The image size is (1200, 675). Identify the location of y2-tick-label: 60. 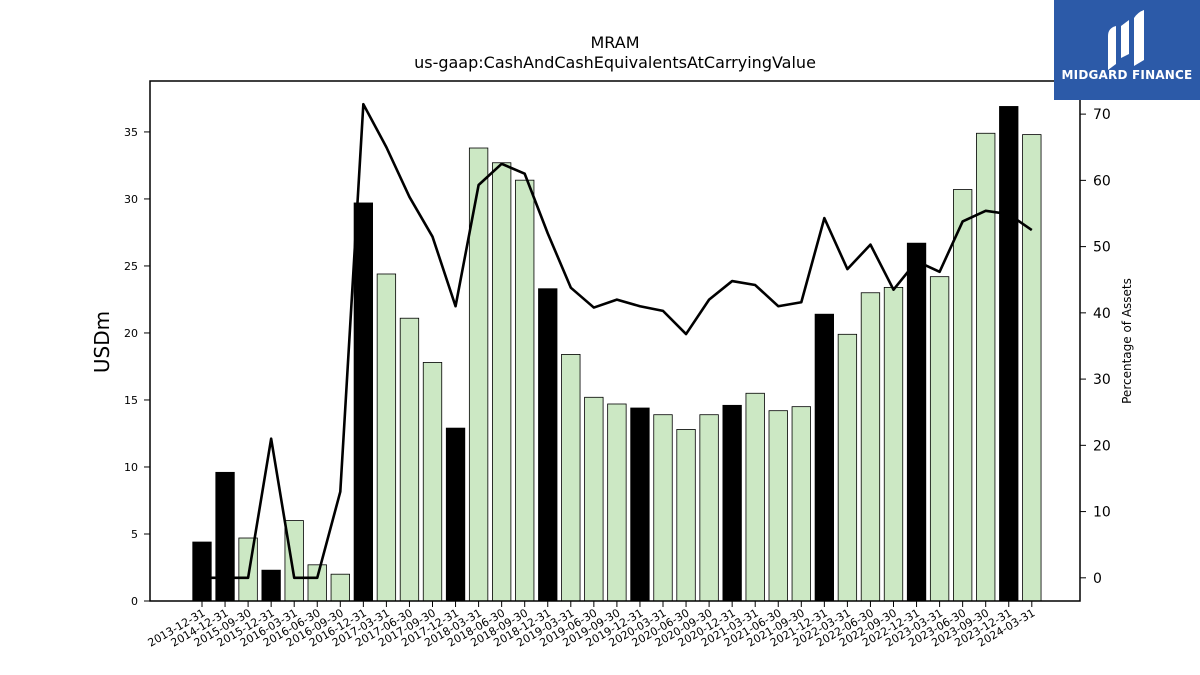
(1102, 181).